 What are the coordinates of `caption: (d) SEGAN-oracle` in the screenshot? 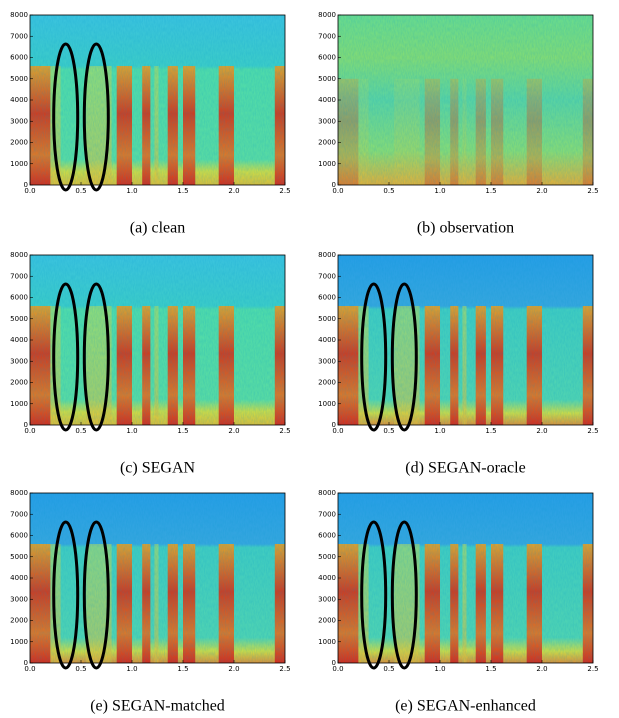 It's located at (465, 468).